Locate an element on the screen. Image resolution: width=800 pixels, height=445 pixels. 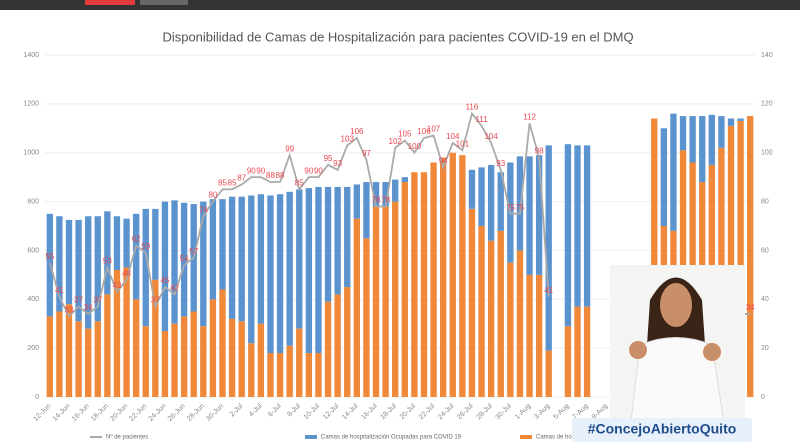
y2-tick-label: 120 is located at coordinates (767, 104).